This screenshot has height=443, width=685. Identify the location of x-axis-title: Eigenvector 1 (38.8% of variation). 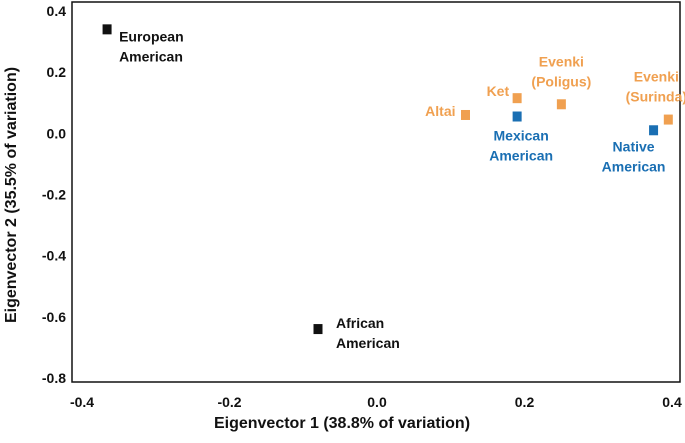
(342, 423).